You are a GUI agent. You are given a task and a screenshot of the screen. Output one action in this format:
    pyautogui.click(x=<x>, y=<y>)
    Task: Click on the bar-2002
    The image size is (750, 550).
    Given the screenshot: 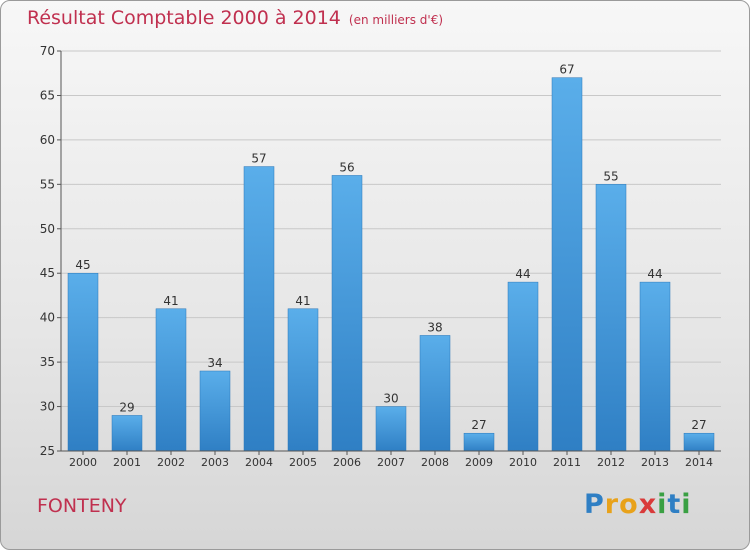 What is the action you would take?
    pyautogui.click(x=171, y=380)
    